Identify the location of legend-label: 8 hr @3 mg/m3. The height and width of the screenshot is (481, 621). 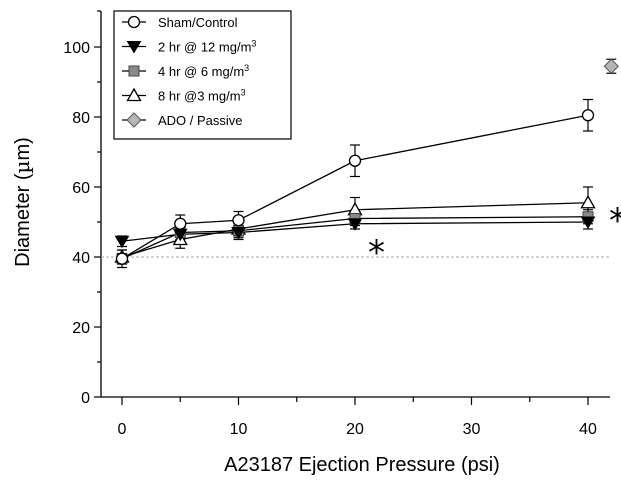
(202, 96).